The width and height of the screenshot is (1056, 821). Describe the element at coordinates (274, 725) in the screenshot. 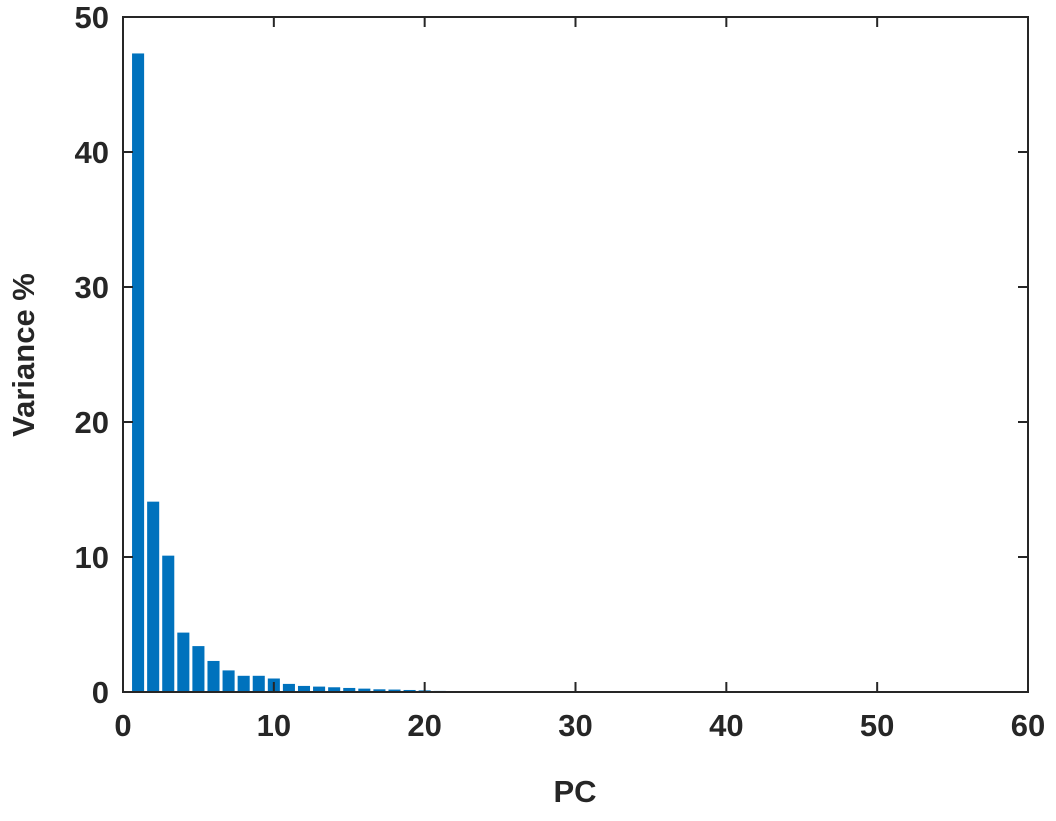

I see `x-tick-label: 10` at that location.